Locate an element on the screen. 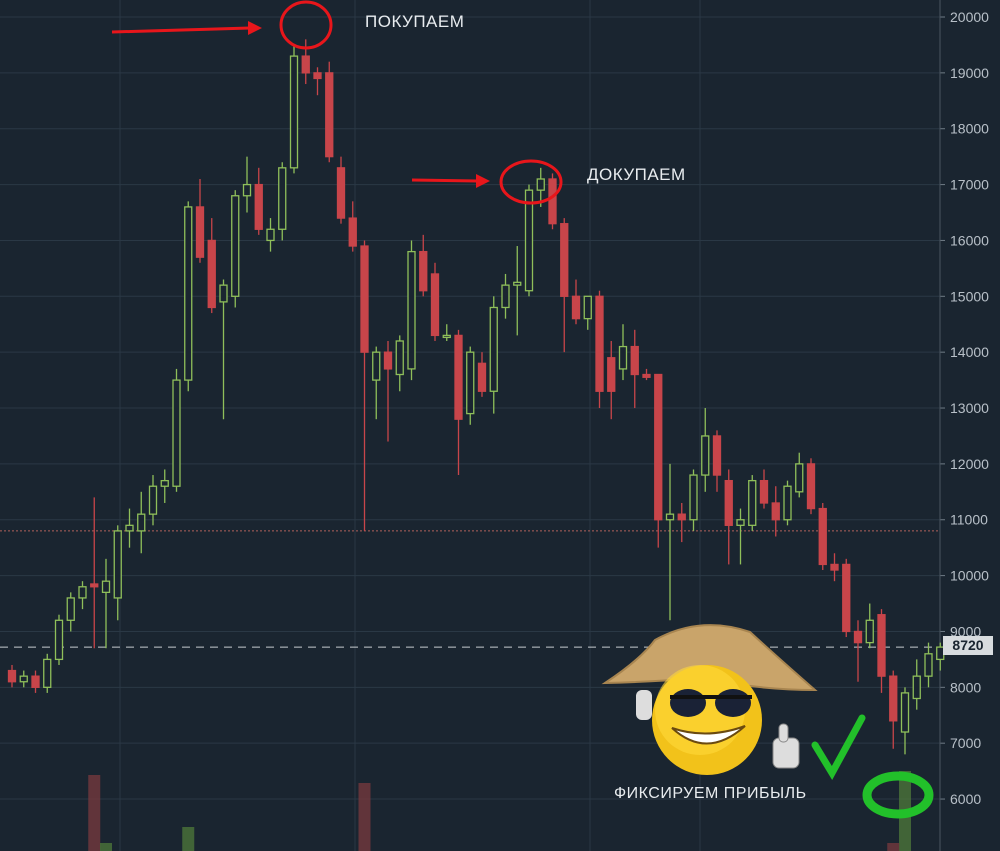 This screenshot has height=851, width=1000. arrow-right-icon is located at coordinates (186, 28).